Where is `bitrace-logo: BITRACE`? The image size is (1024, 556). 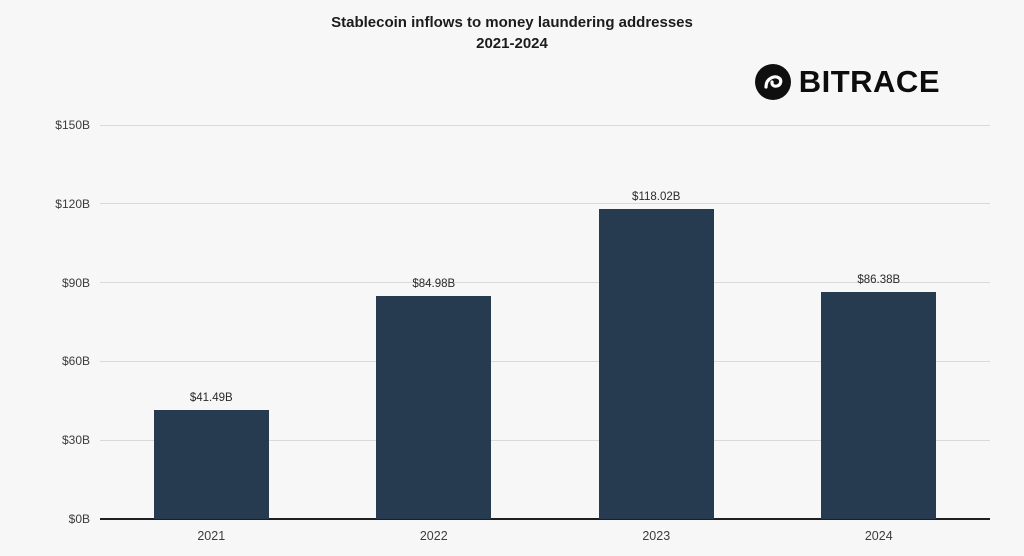
bitrace-logo: BITRACE is located at coordinates (847, 82).